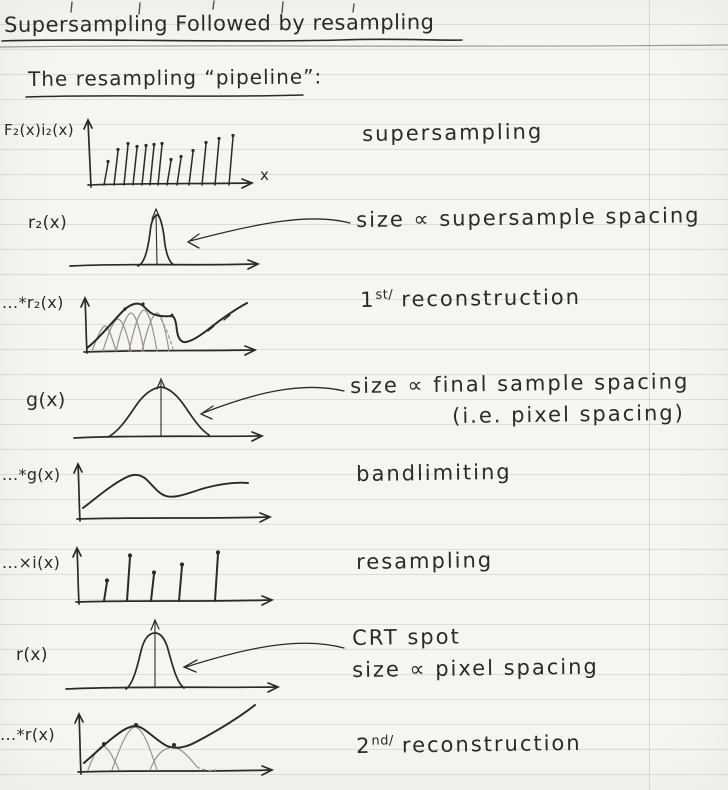  Describe the element at coordinates (569, 414) in the screenshot. I see `caption-final-sample-spacing-line2: (i.e. pixel spacing)` at that location.